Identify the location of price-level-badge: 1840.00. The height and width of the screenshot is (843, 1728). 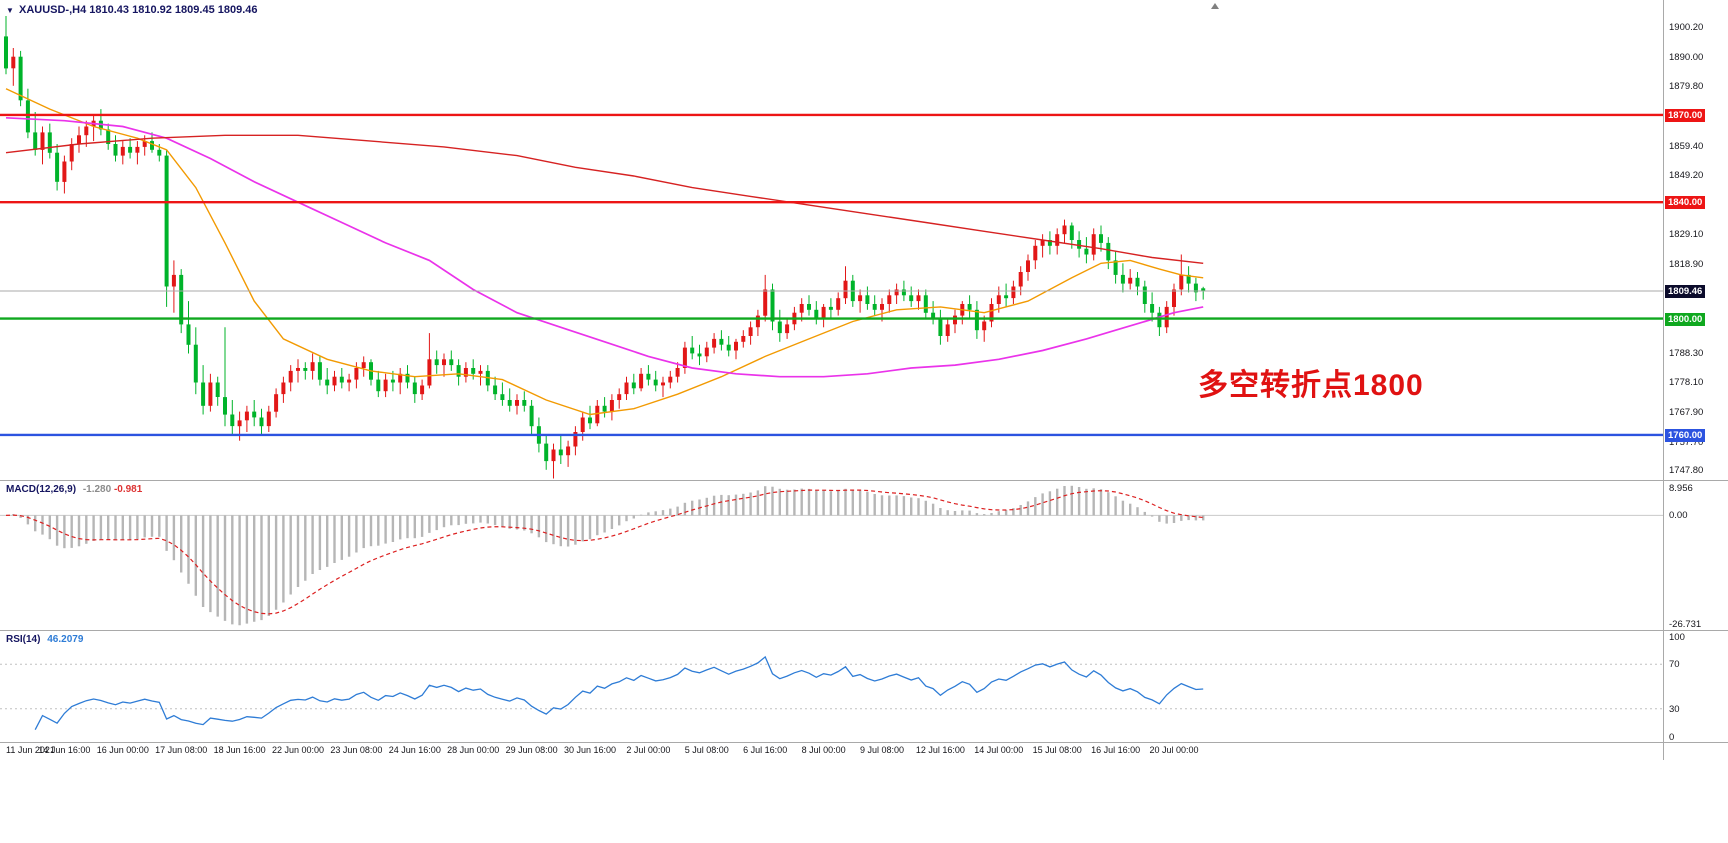
(1685, 203).